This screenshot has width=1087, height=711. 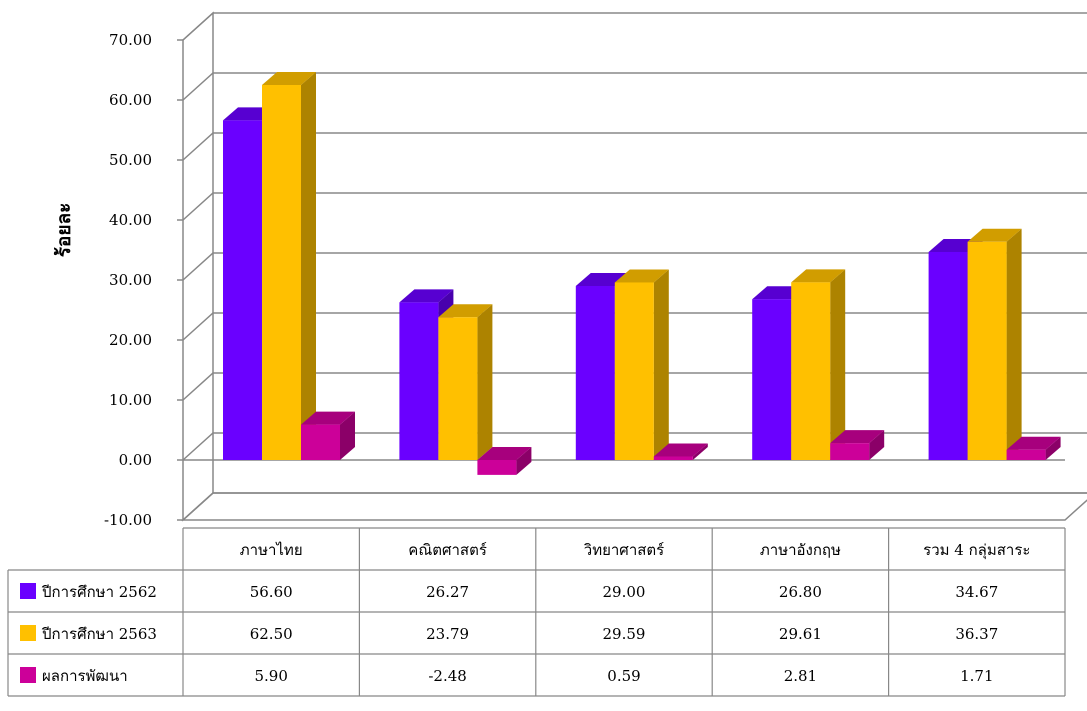 What do you see at coordinates (271, 550) in the screenshot?
I see `x-category-label: ภาษาไทย` at bounding box center [271, 550].